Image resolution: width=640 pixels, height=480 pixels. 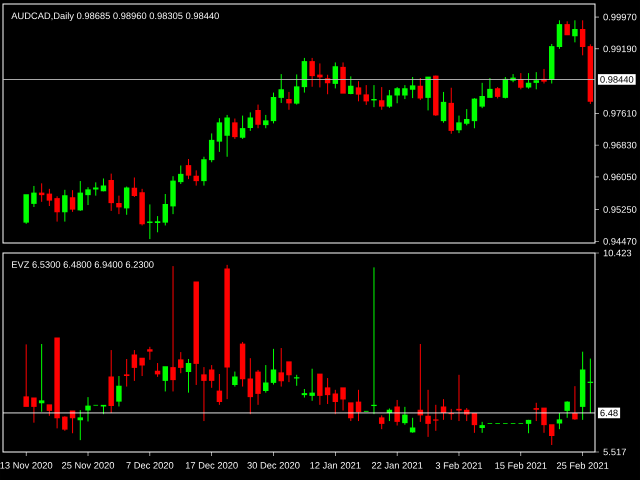 I want to click on x-tick-label: 7 Dec 2020, so click(x=150, y=465).